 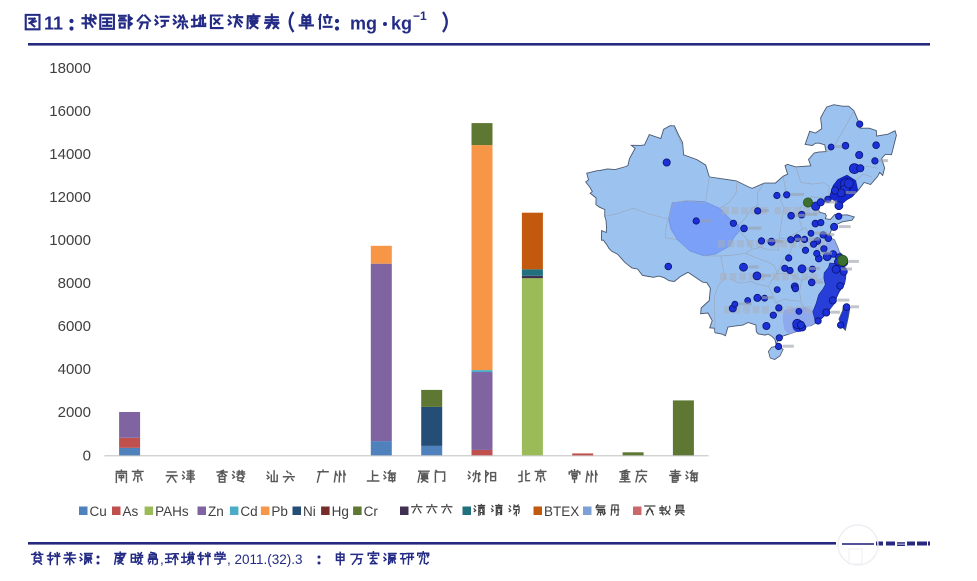 I want to click on svg-text: 14000, so click(x=70, y=154).